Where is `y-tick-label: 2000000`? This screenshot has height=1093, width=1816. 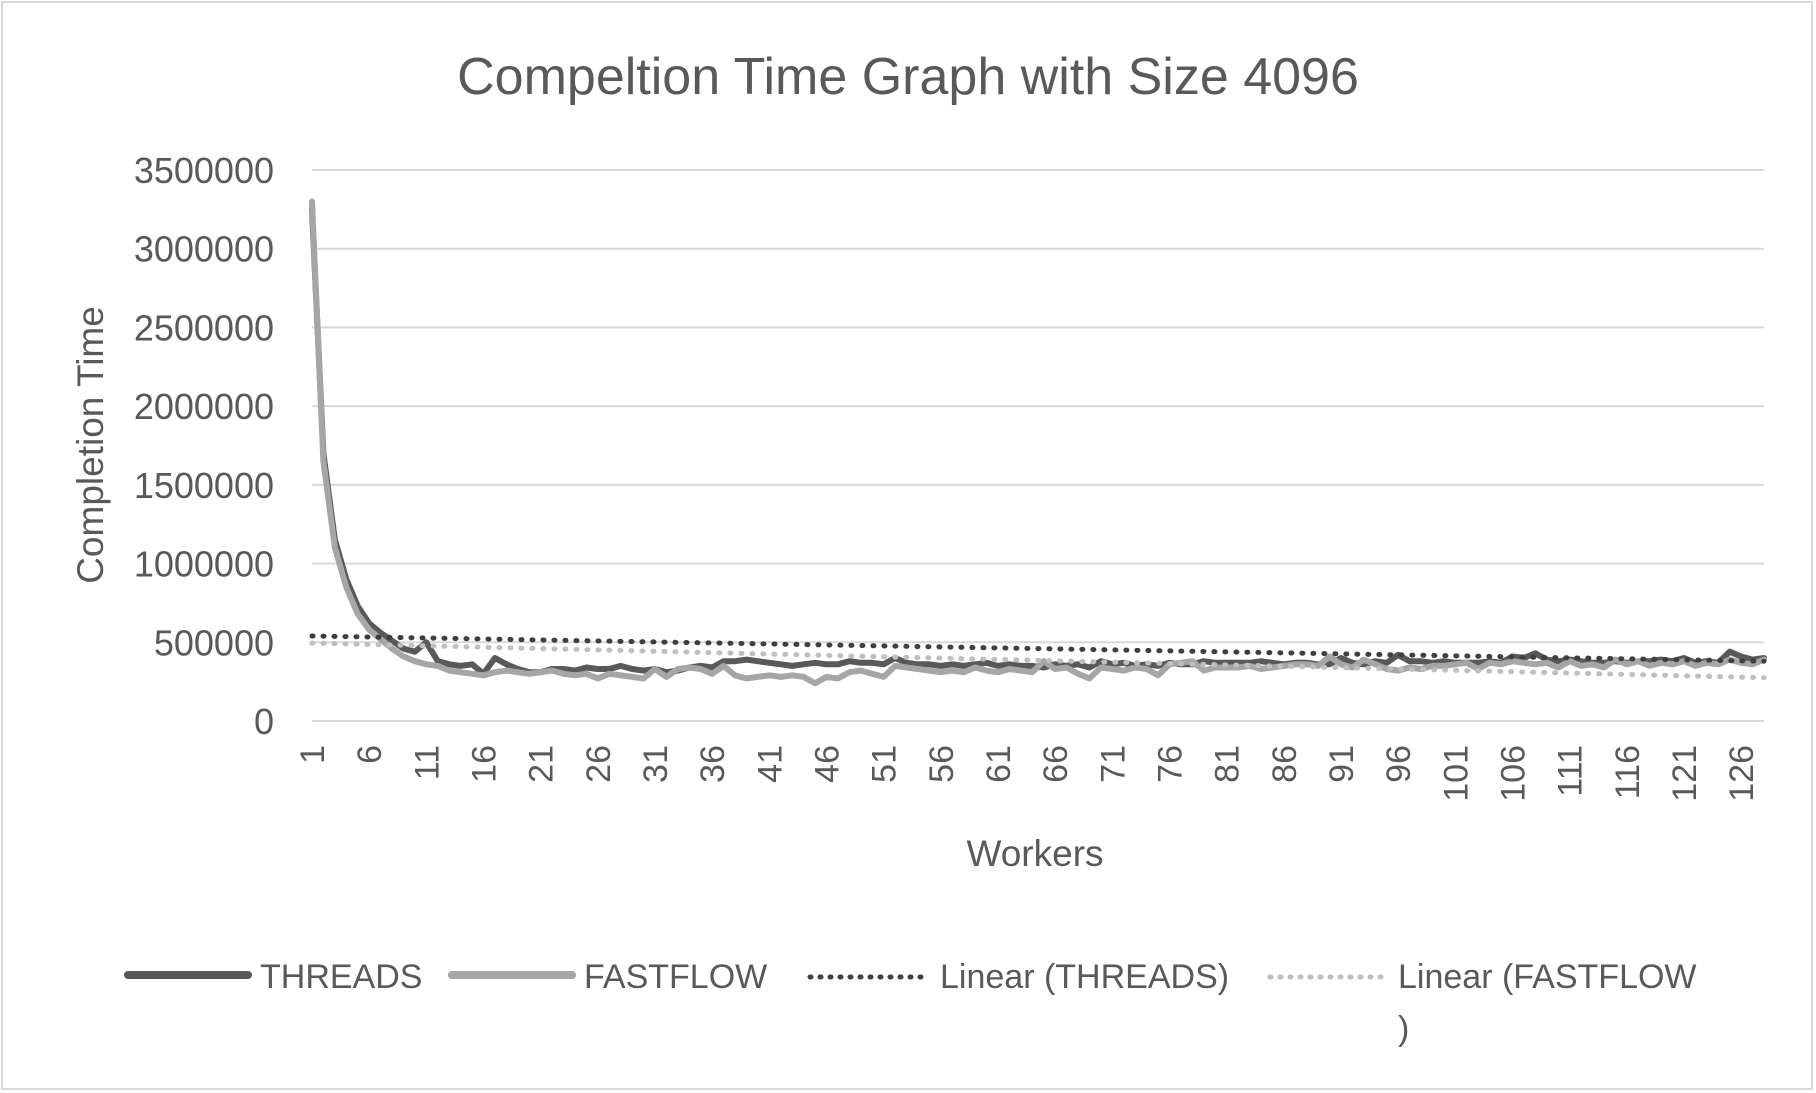
y-tick-label: 2000000 is located at coordinates (204, 406).